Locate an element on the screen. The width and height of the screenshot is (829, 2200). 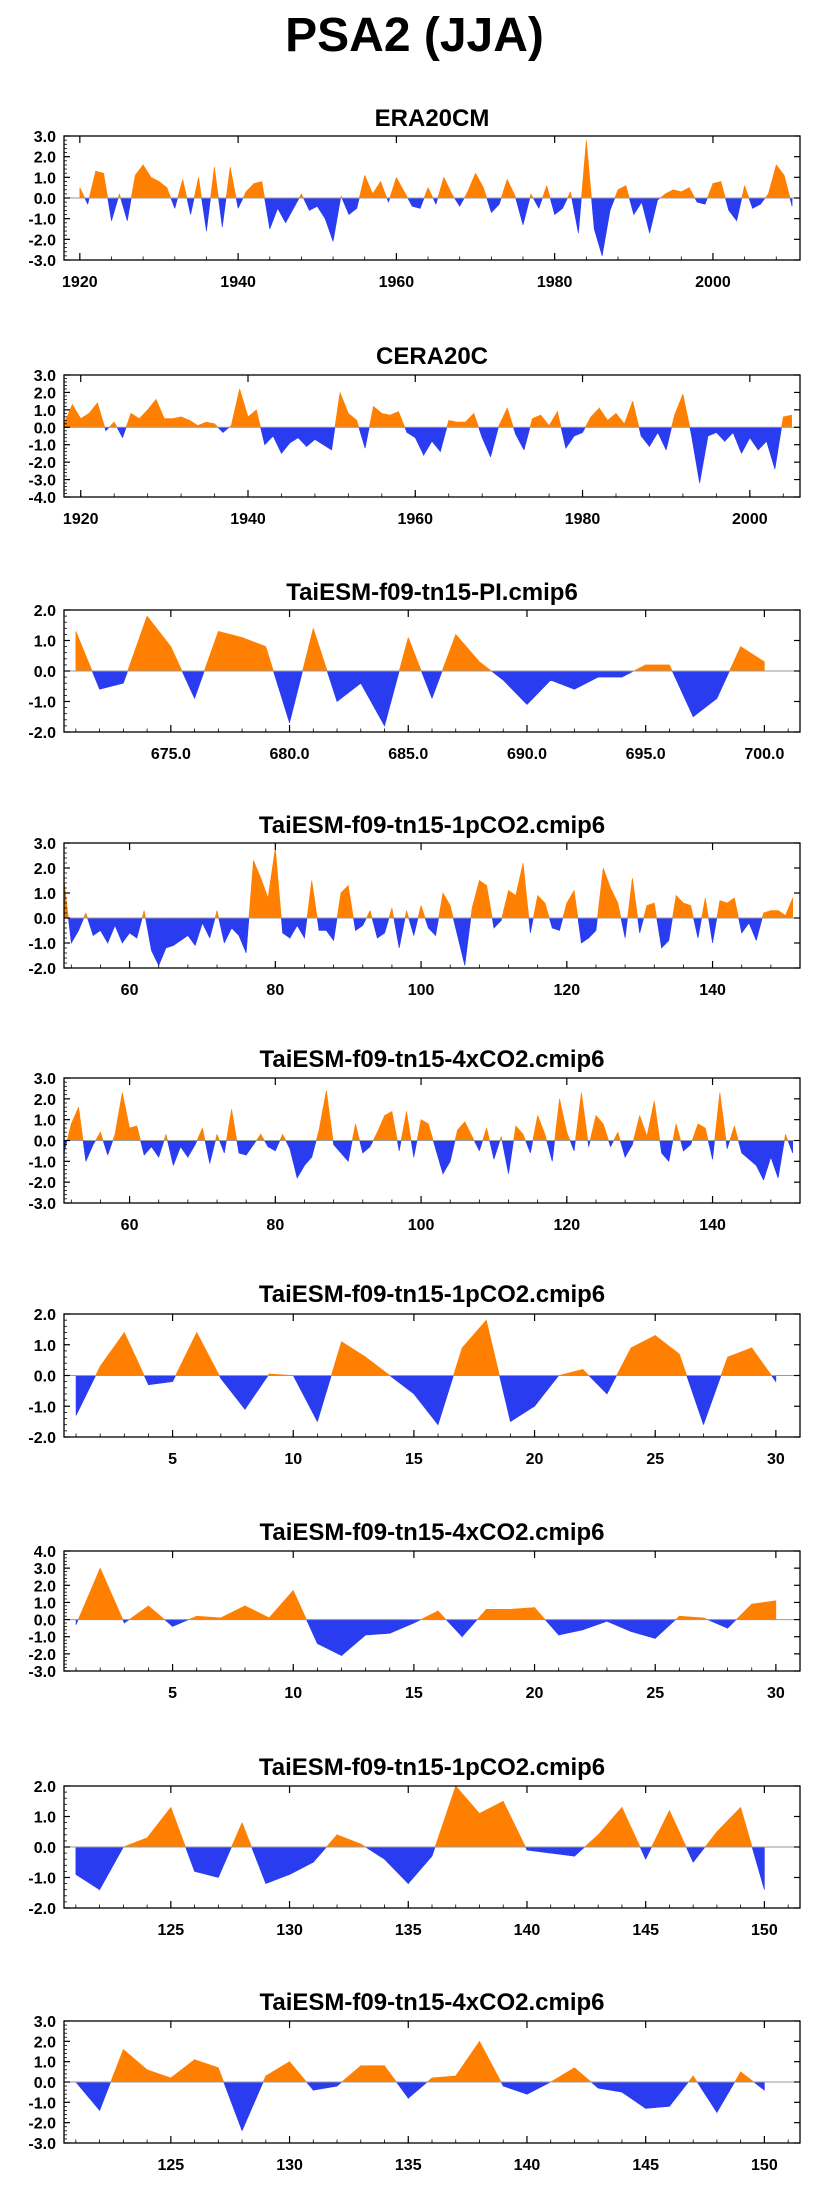
x-tick-label: 5 is located at coordinates (172, 1459).